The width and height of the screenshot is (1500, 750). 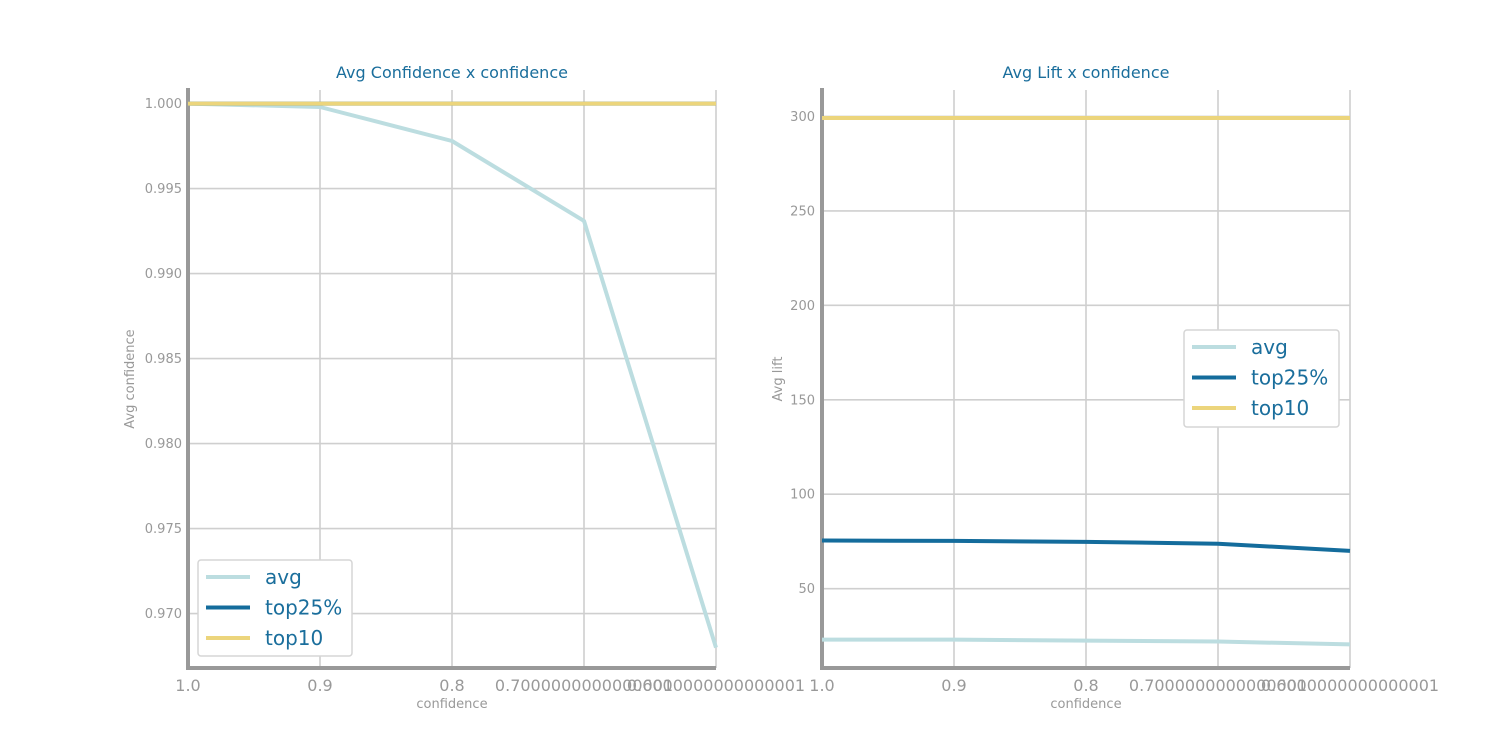 What do you see at coordinates (163, 189) in the screenshot?
I see `y-tick-label: 0.995` at bounding box center [163, 189].